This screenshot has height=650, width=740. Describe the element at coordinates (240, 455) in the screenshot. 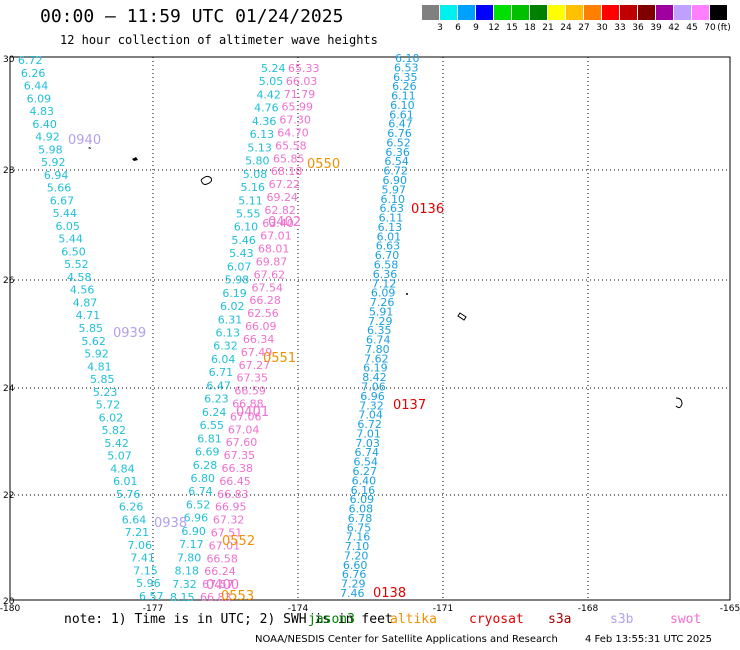

I see `wave-height-label: 67.35` at that location.